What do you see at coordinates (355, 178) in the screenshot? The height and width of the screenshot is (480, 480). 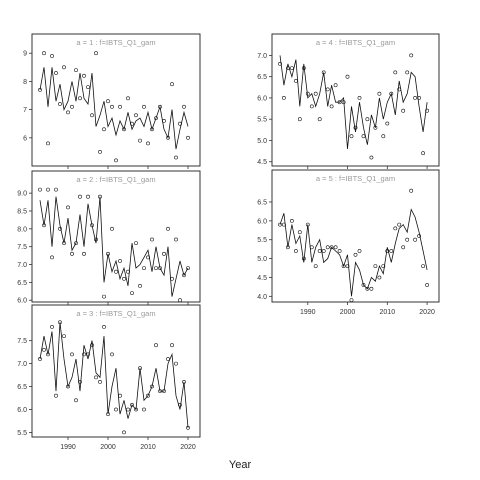 I see `strip-label: a = 5 : f=IBTS_Q1_gam` at bounding box center [355, 178].